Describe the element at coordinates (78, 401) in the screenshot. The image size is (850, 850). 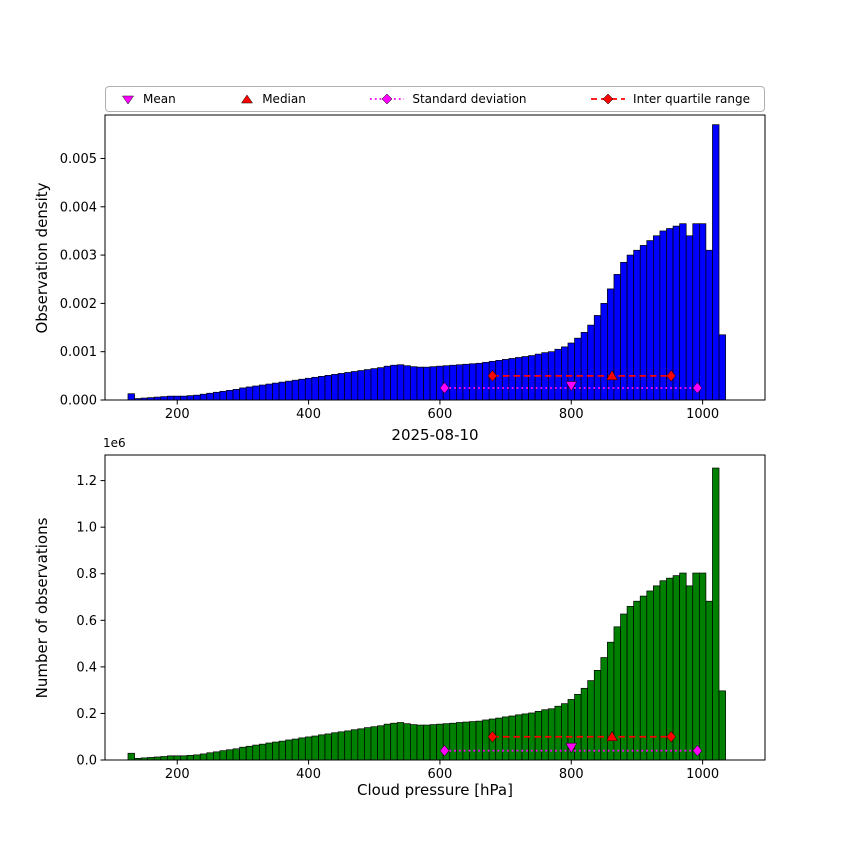
I see `y-tick-label: 0.000` at that location.